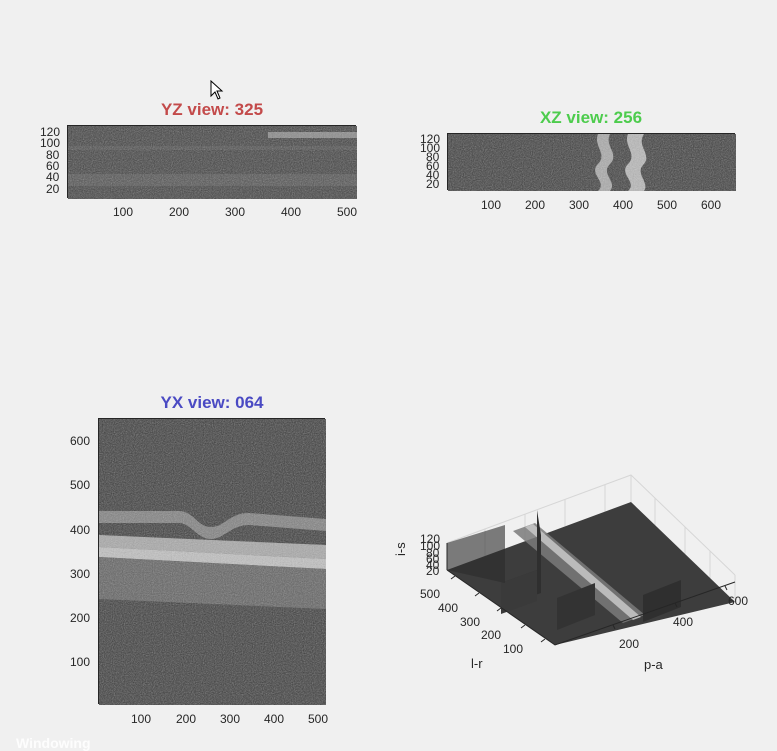 Image resolution: width=777 pixels, height=751 pixels. Describe the element at coordinates (579, 205) in the screenshot. I see `xz-xtick: 300` at that location.